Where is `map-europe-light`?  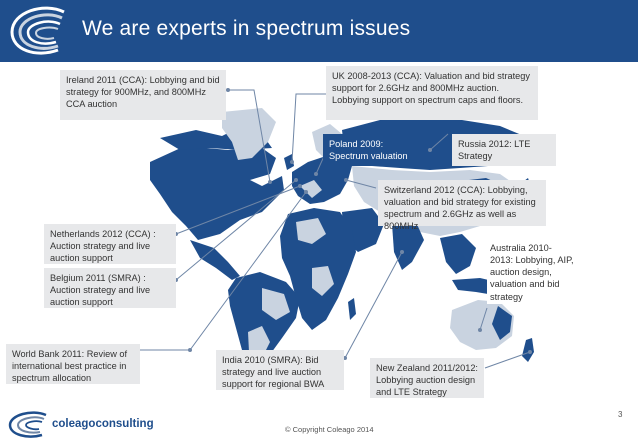 map-europe-light is located at coordinates (311, 189).